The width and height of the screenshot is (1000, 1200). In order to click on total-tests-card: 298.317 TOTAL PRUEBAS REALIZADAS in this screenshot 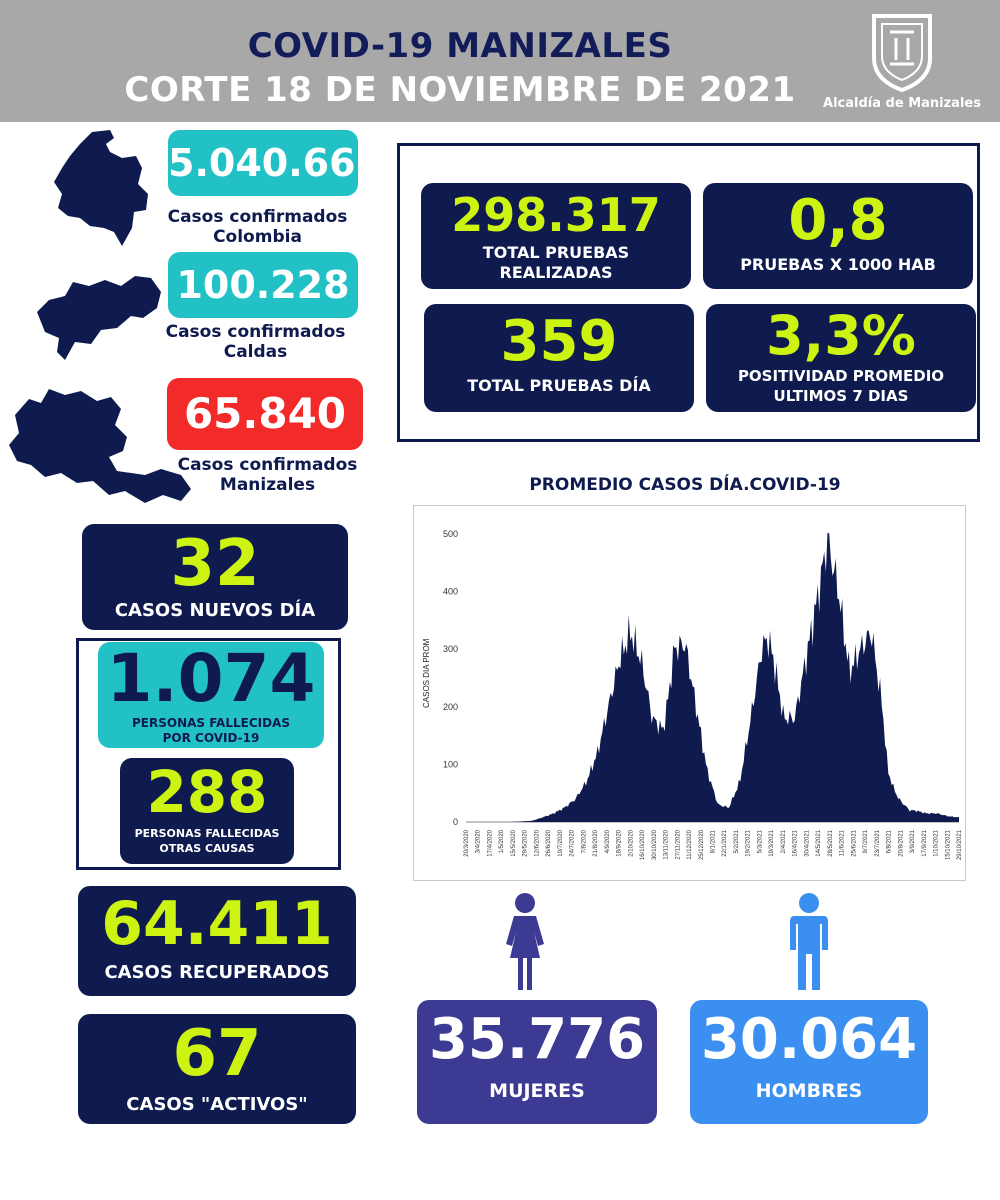, I will do `click(556, 236)`.